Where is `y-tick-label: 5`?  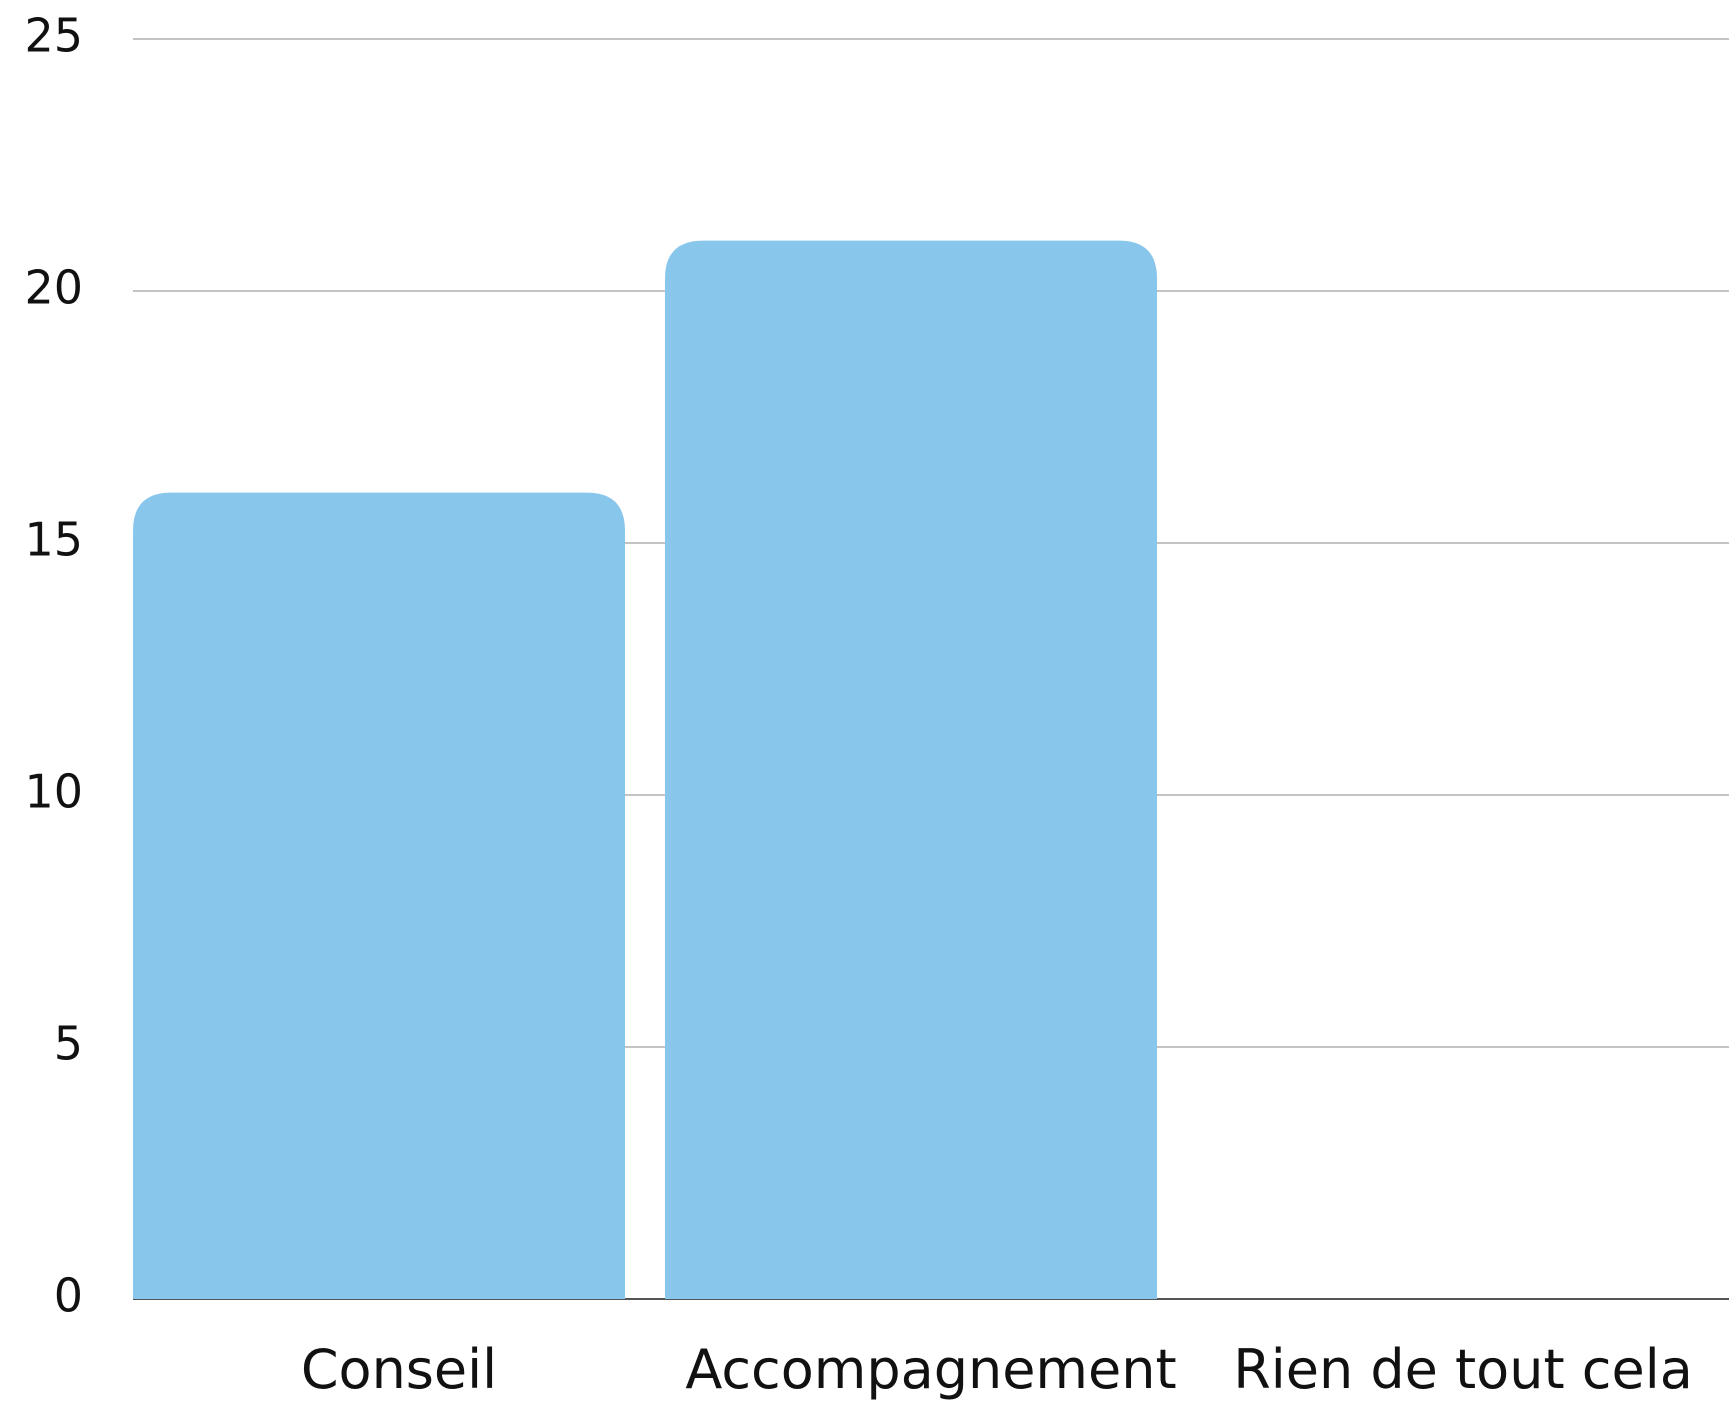
y-tick-label: 5 is located at coordinates (68, 1044).